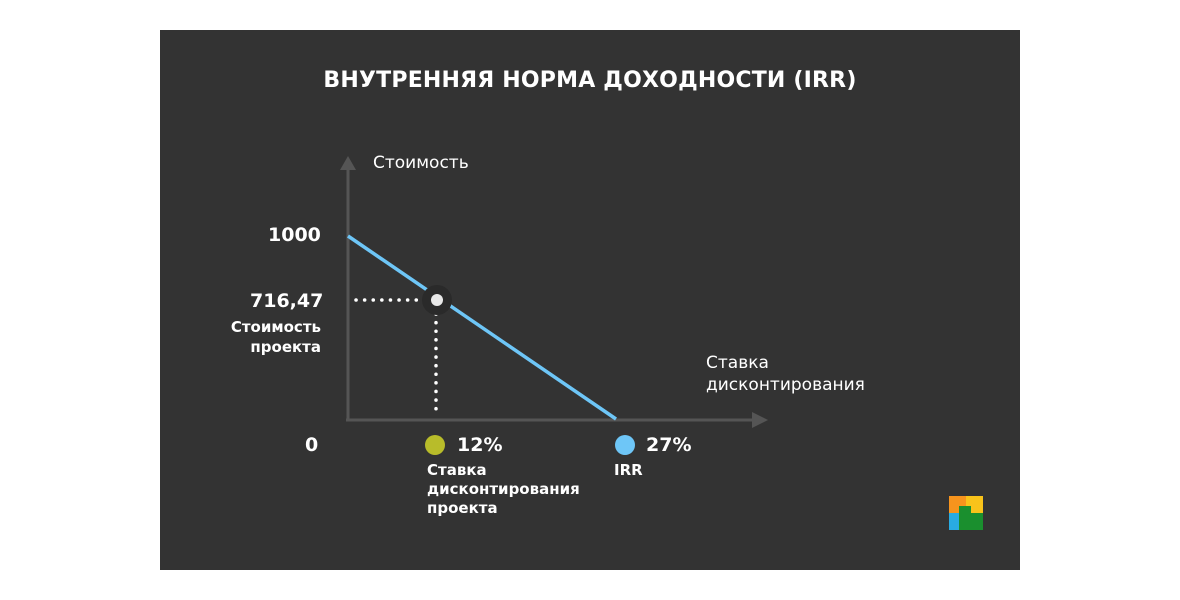 This screenshot has height=600, width=1180. Describe the element at coordinates (348, 163) in the screenshot. I see `y-axis-arrow` at that location.